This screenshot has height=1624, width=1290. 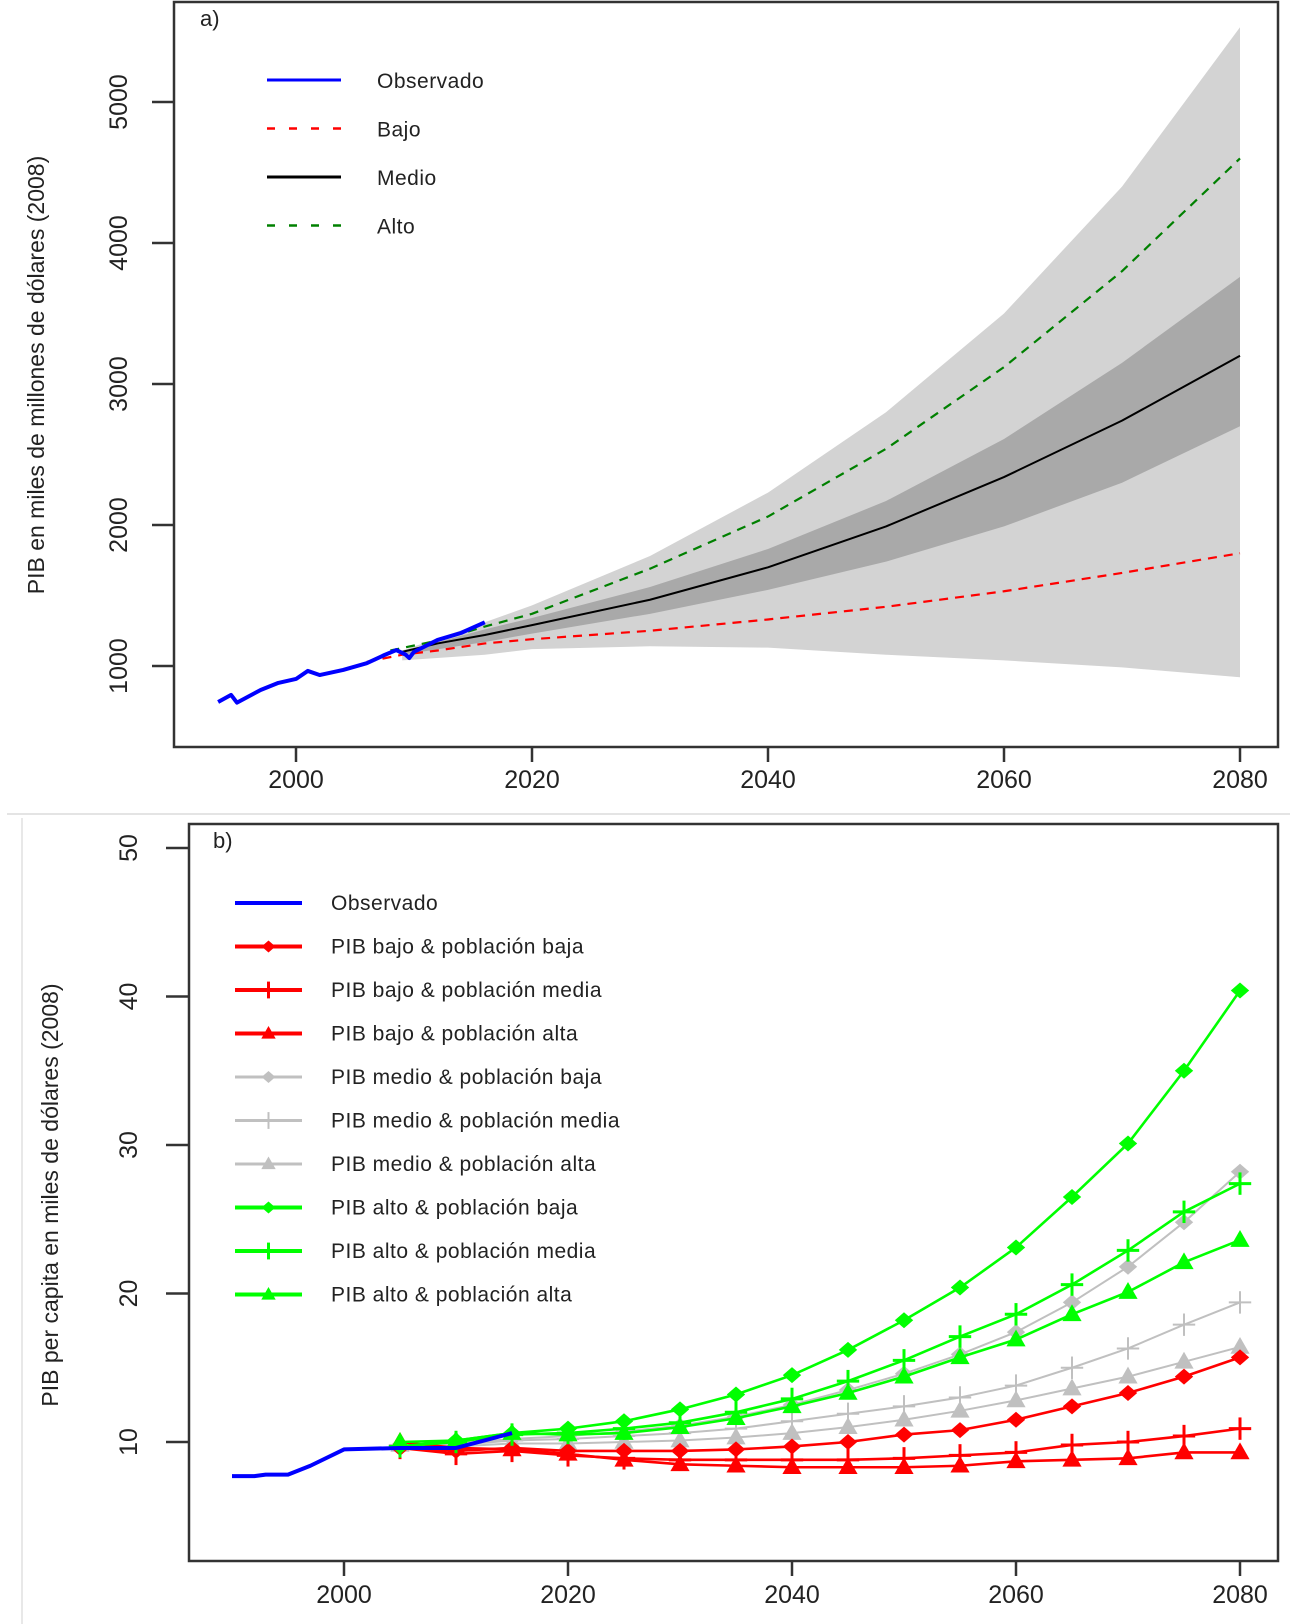 I want to click on legend-label: PIB bajo & población media, so click(x=466, y=990).